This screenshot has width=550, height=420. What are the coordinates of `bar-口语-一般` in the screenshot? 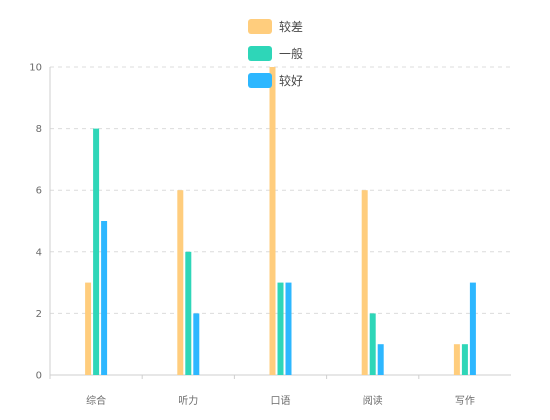 It's located at (280, 328).